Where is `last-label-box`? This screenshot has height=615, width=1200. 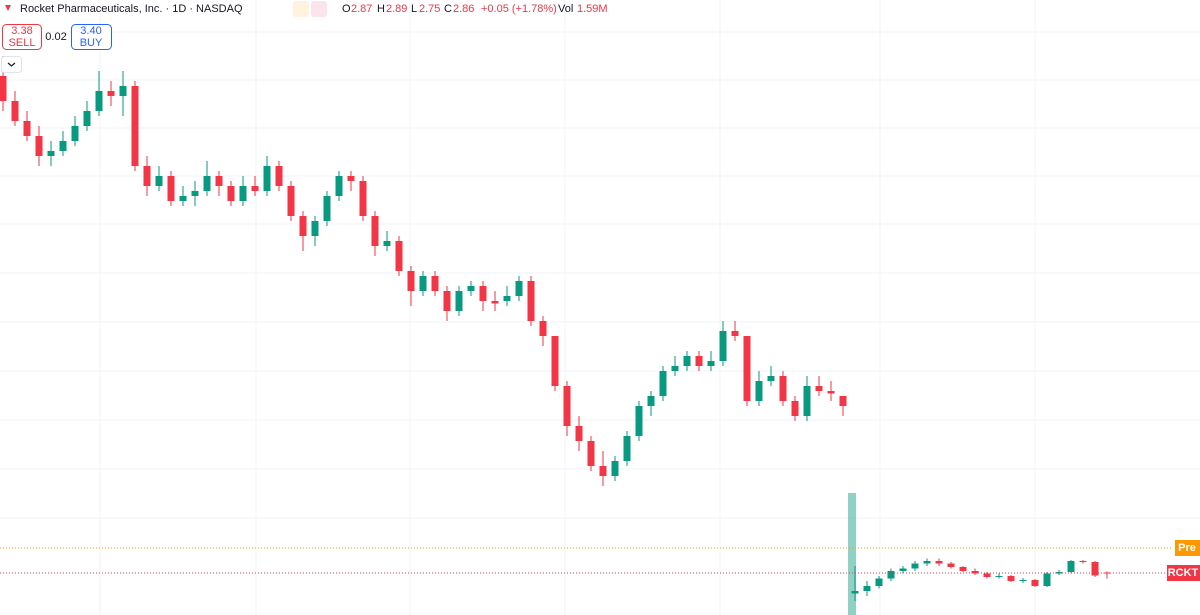 last-label-box is located at coordinates (1183, 573).